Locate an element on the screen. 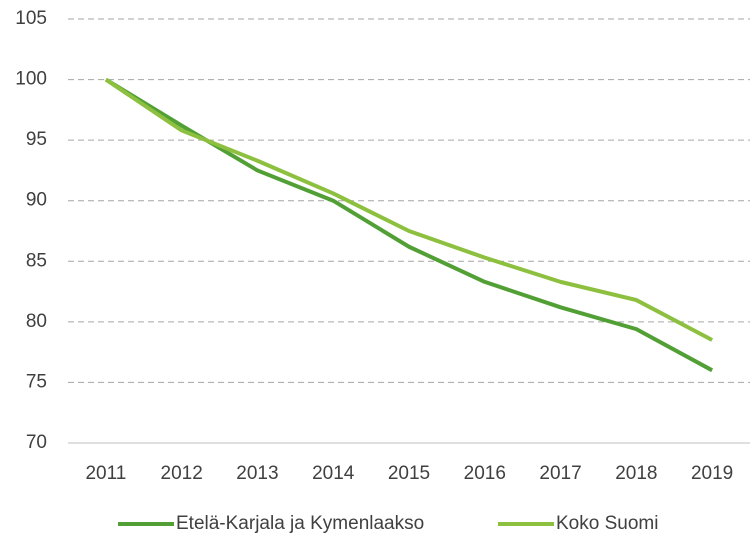 Image resolution: width=751 pixels, height=539 pixels. legend-label: Koko Suomi is located at coordinates (607, 523).